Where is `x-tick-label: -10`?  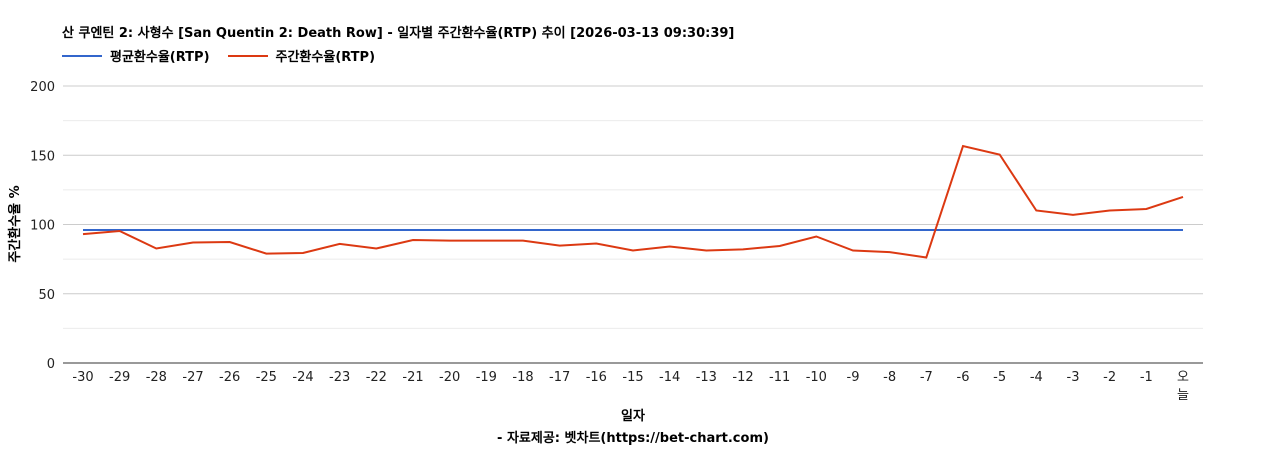
x-tick-label: -10 is located at coordinates (816, 377).